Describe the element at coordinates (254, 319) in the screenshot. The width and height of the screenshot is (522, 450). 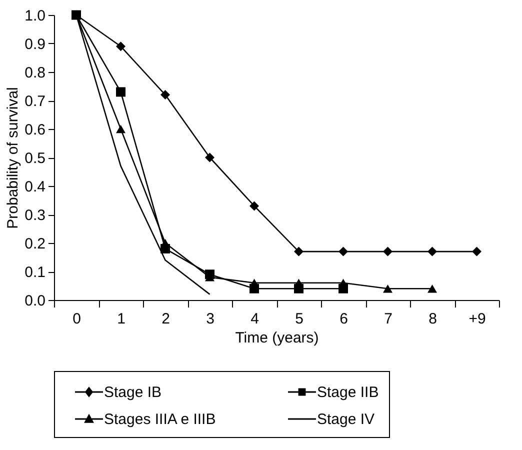
I see `x-tick-label: 4` at that location.